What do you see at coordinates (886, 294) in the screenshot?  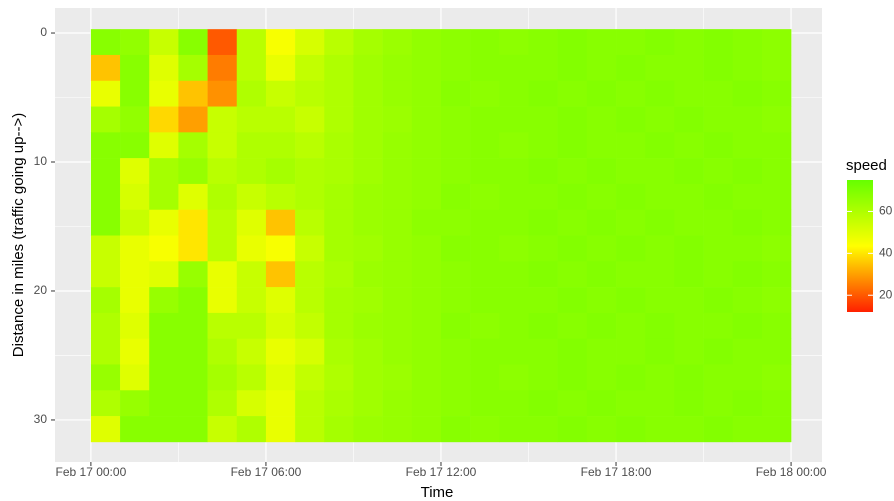 I see `colorbar-label: 20` at bounding box center [886, 294].